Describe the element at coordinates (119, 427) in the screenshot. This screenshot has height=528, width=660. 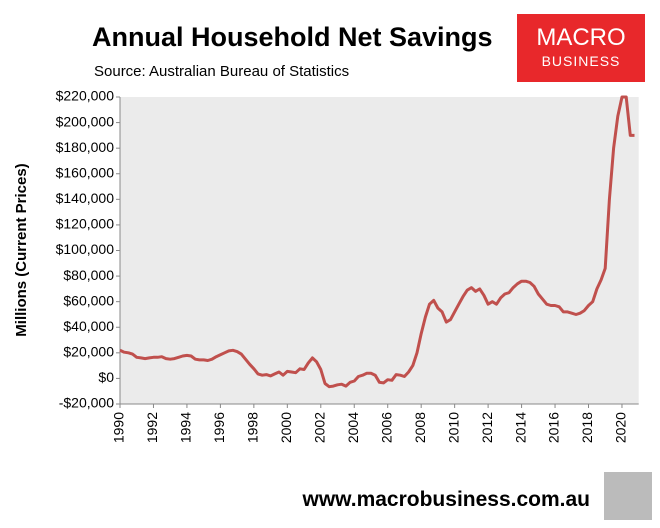
I see `x-tick-label: 1990` at that location.